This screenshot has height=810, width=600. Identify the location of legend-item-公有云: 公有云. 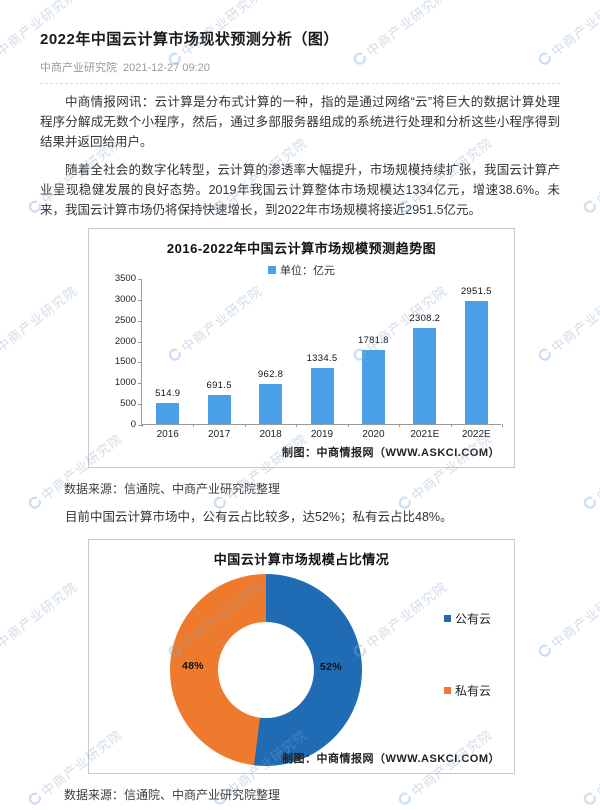
(467, 618).